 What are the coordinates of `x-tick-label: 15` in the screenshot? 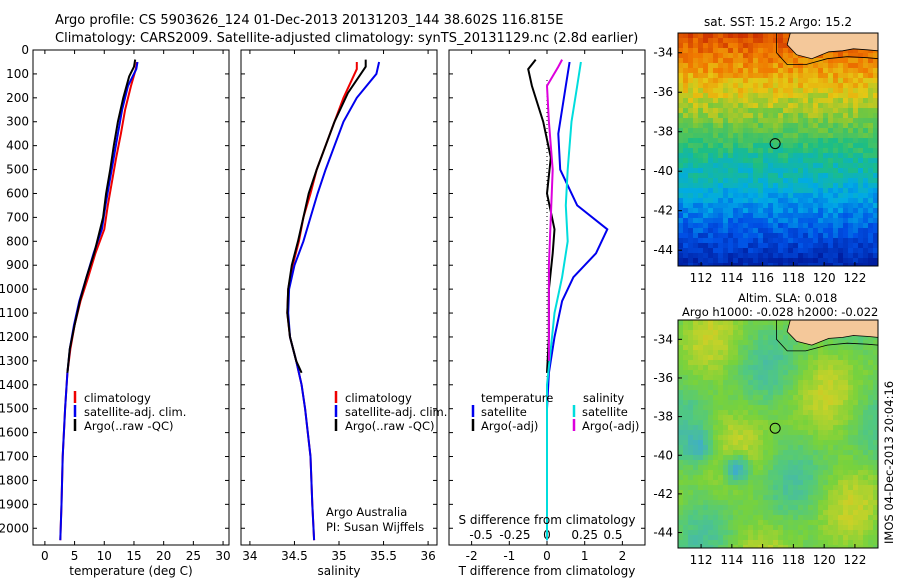 It's located at (133, 556).